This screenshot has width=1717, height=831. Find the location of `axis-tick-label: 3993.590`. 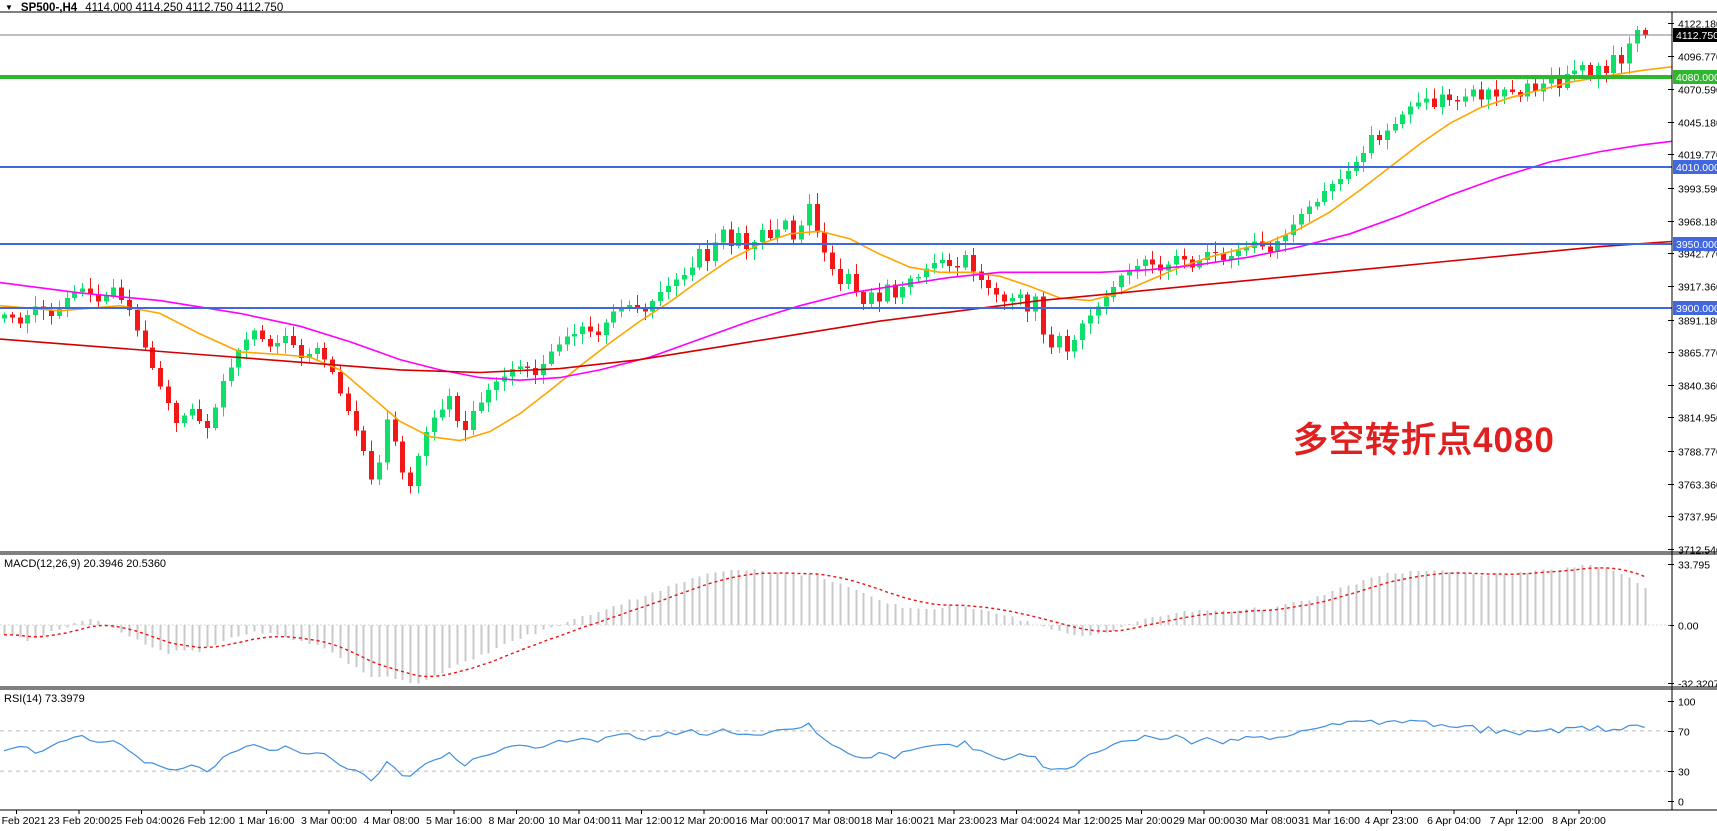

axis-tick-label: 3993.590 is located at coordinates (1697, 190).